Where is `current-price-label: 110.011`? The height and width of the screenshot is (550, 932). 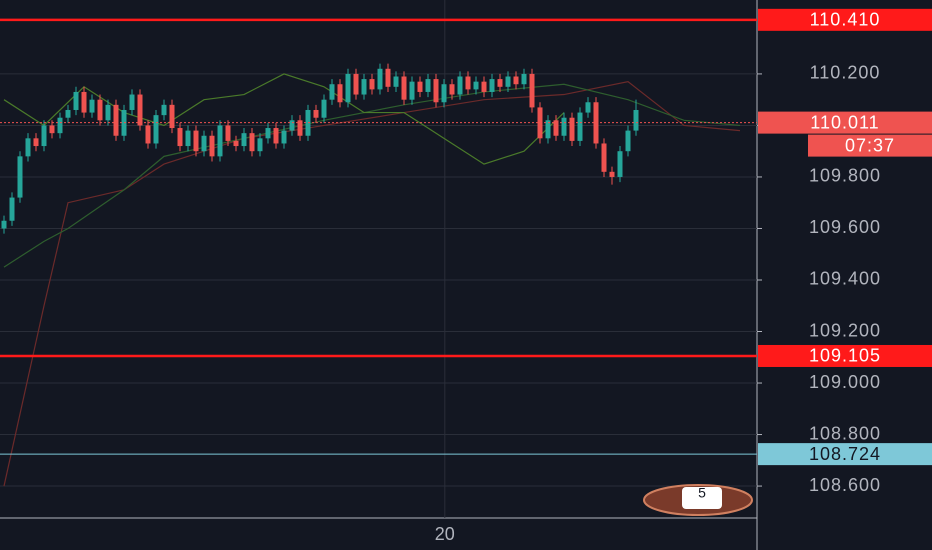
current-price-label: 110.011 is located at coordinates (844, 122).